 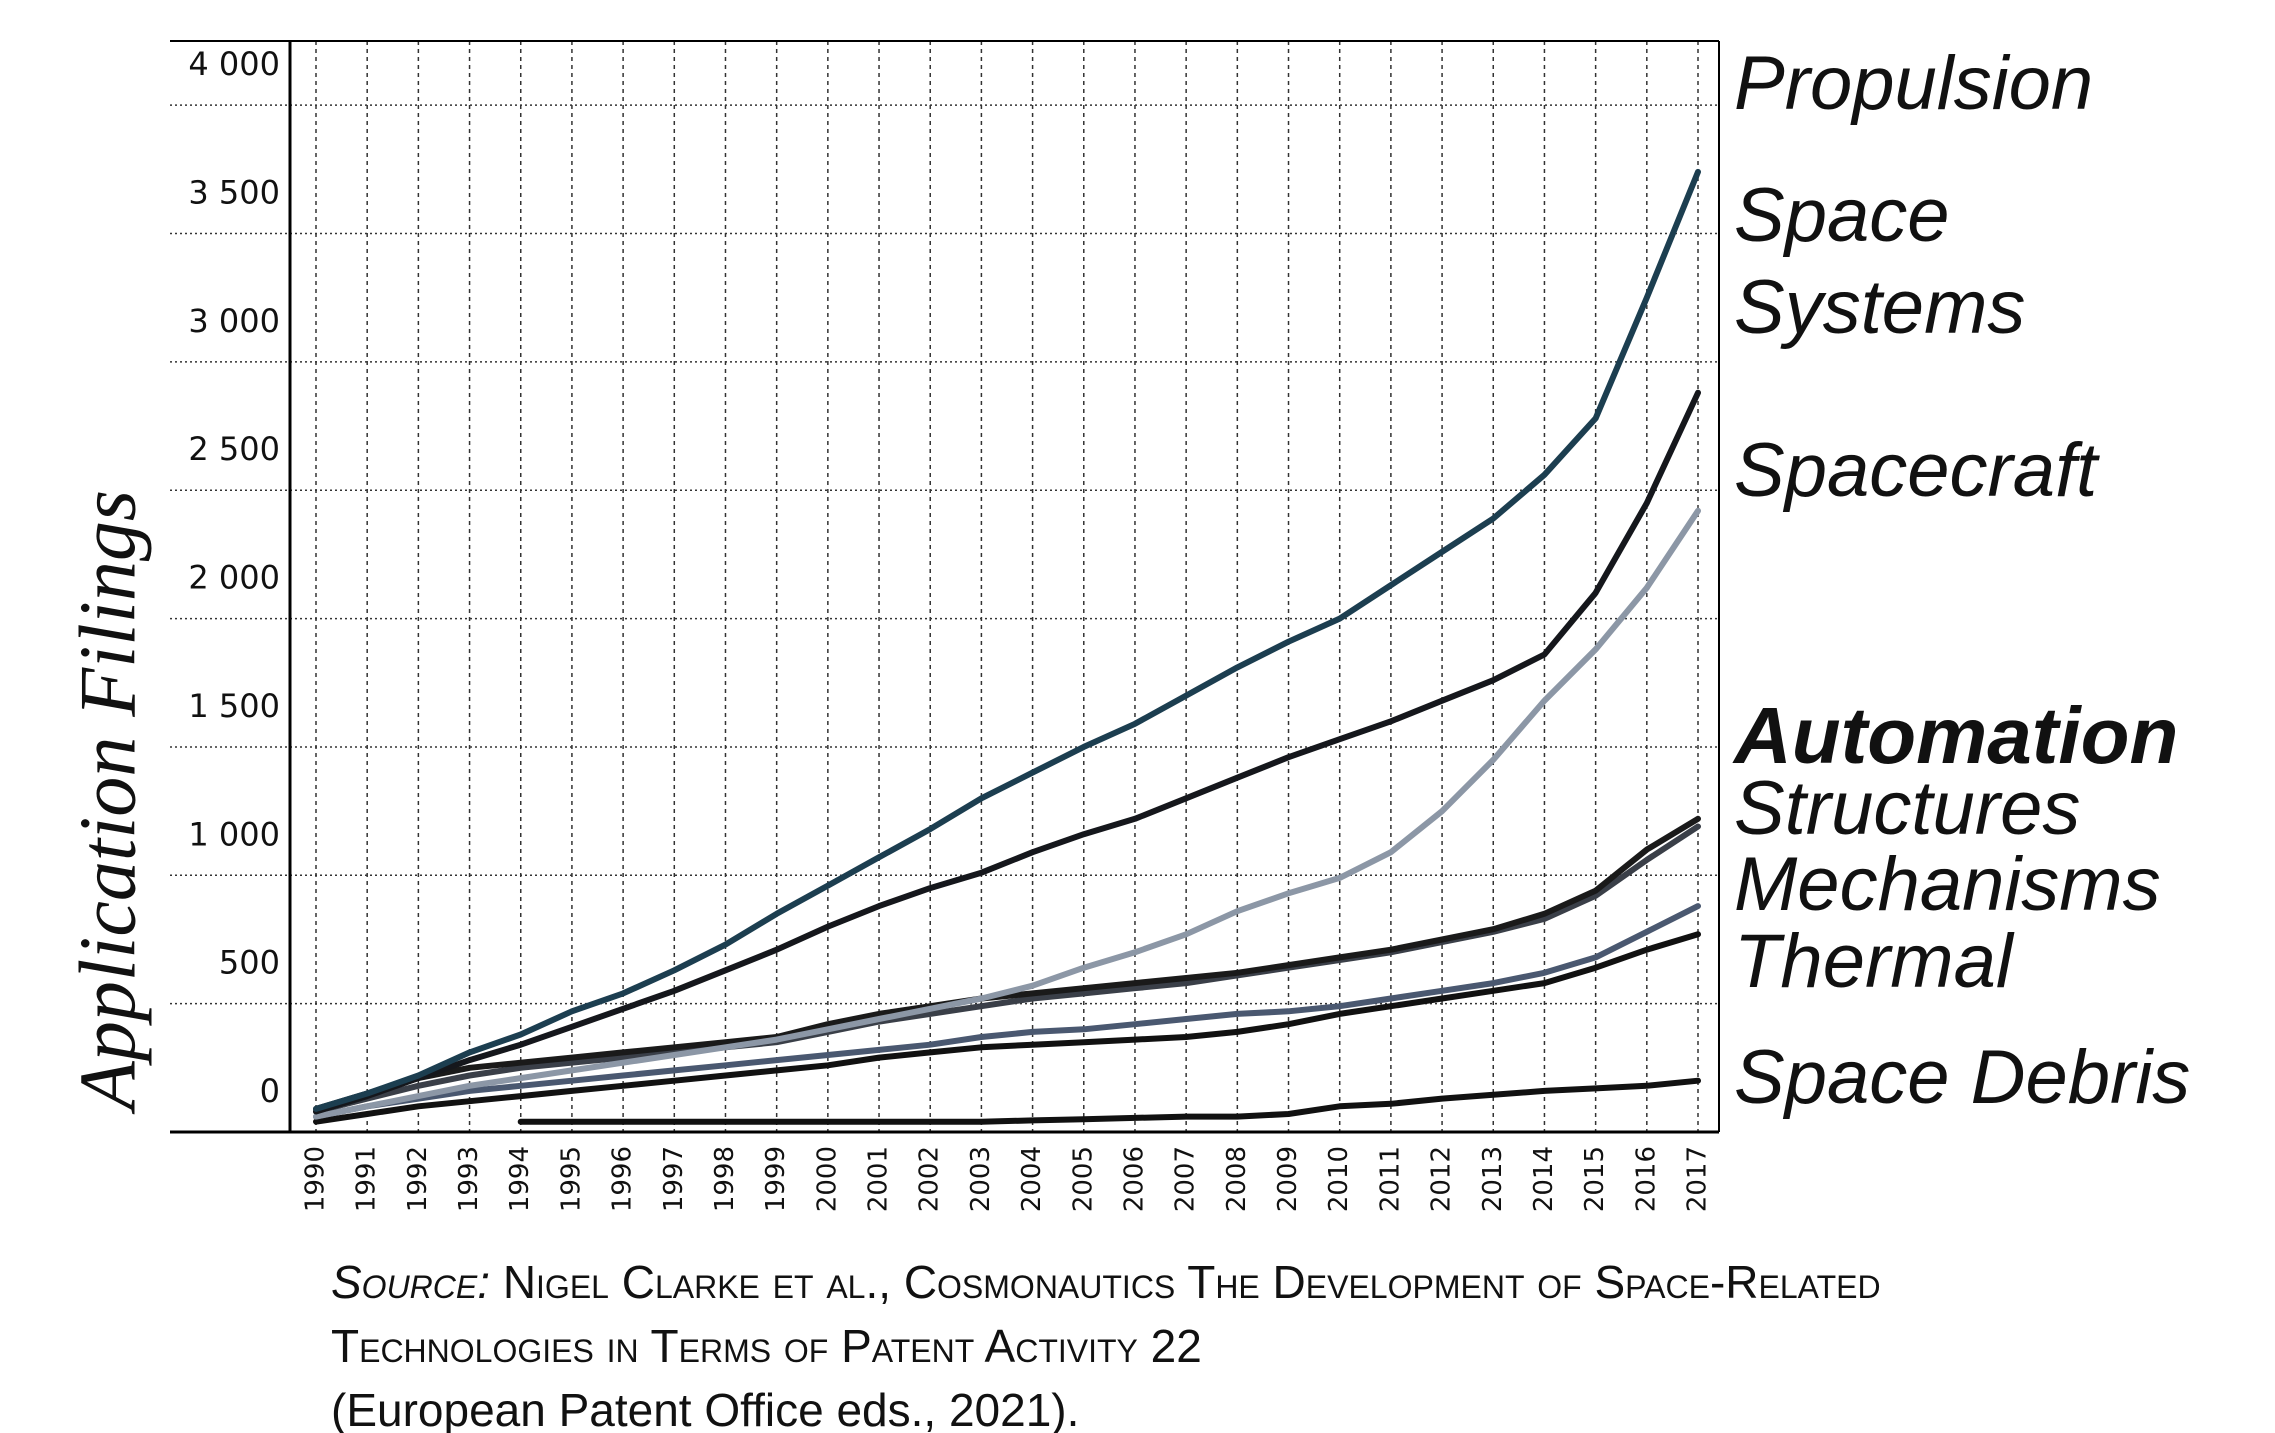 What do you see at coordinates (367, 1179) in the screenshot?
I see `x-tick-label: 1991` at bounding box center [367, 1179].